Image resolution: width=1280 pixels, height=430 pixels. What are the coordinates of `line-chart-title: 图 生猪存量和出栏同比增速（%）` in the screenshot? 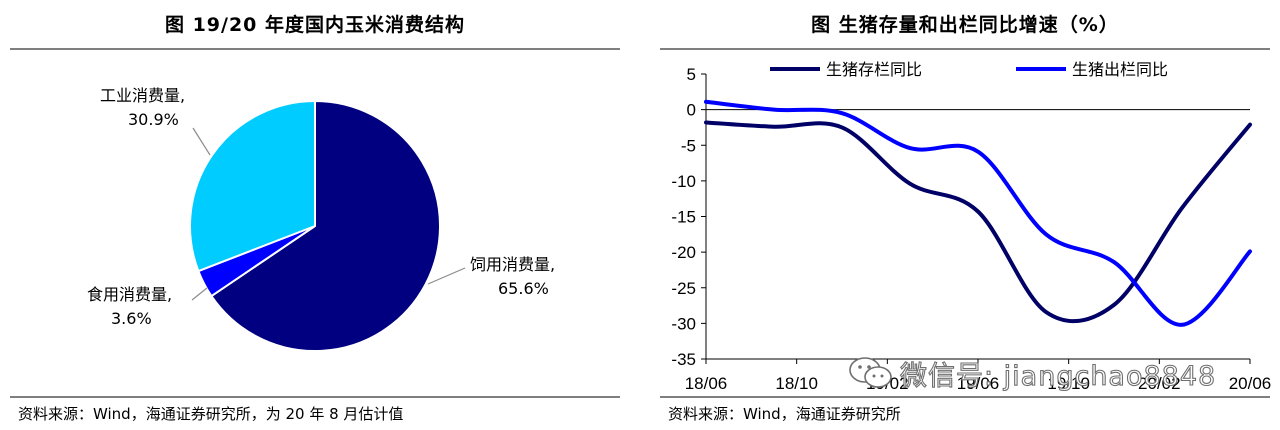 It's located at (965, 25).